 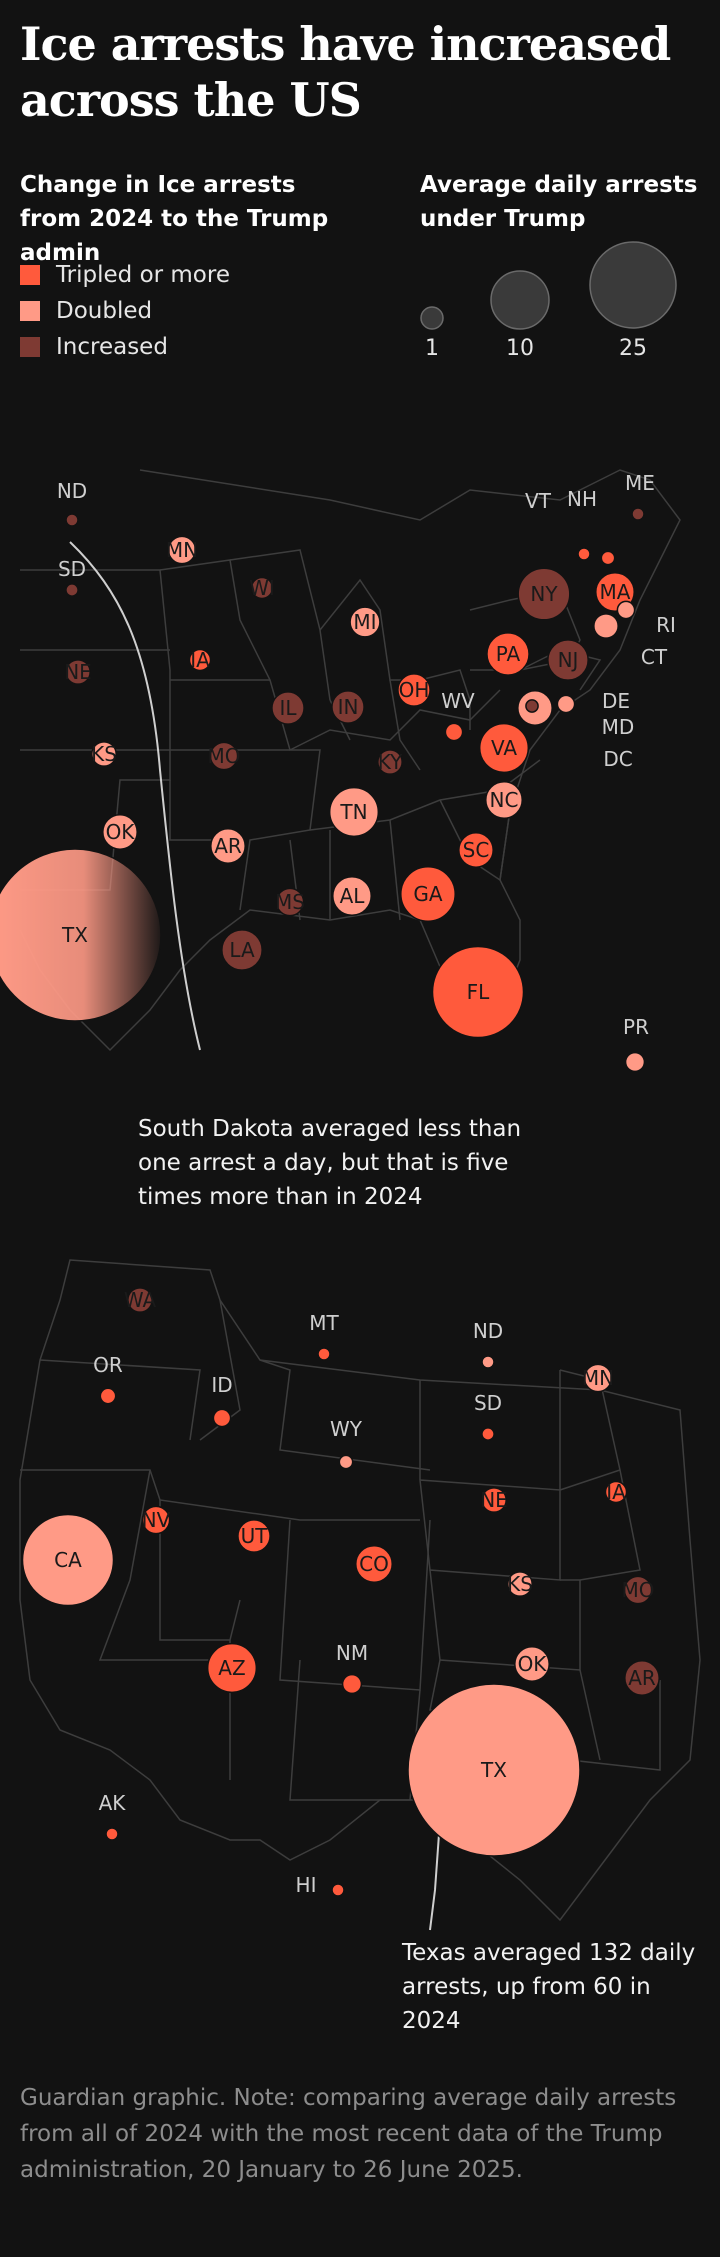 What do you see at coordinates (636, 1027) in the screenshot?
I see `label-pr: PR` at bounding box center [636, 1027].